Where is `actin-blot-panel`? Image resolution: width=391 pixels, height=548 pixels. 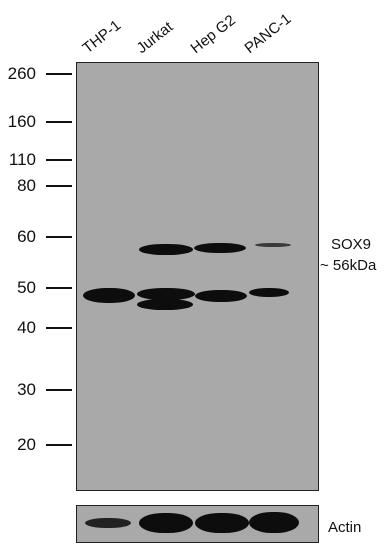
actin-blot-panel is located at coordinates (197, 524).